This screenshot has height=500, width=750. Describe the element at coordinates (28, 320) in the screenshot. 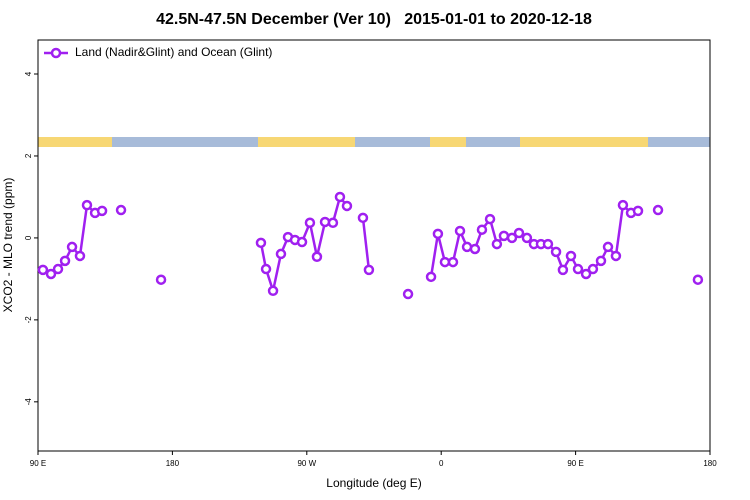

I see `y-tick-label: -2` at that location.